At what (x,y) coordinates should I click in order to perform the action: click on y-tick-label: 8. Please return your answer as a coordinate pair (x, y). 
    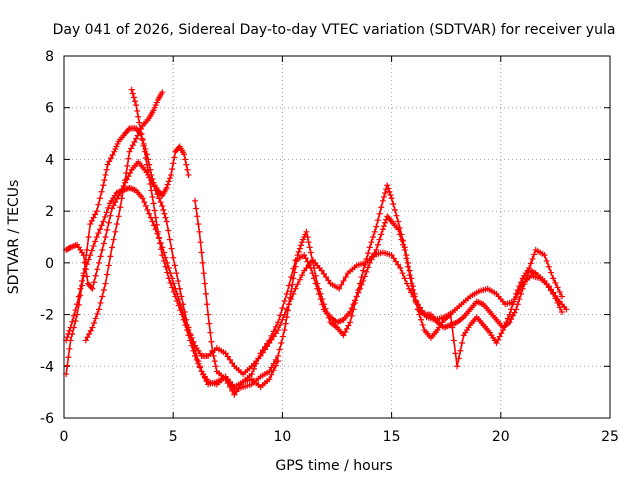
    Looking at the image, I should click on (49, 57).